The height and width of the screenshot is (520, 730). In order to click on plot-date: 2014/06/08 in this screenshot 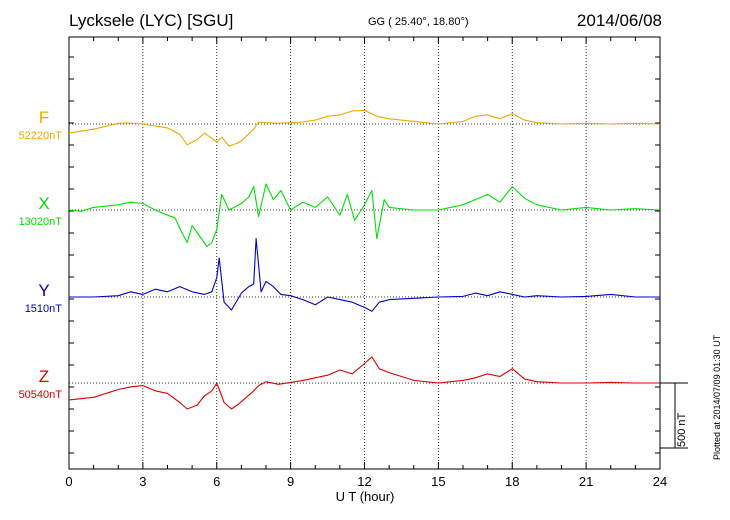, I will do `click(619, 20)`.